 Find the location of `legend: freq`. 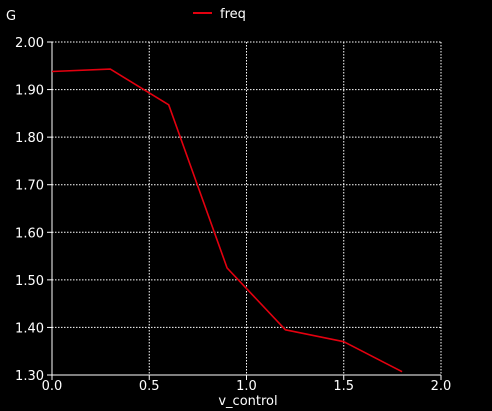

legend: freq is located at coordinates (219, 14).